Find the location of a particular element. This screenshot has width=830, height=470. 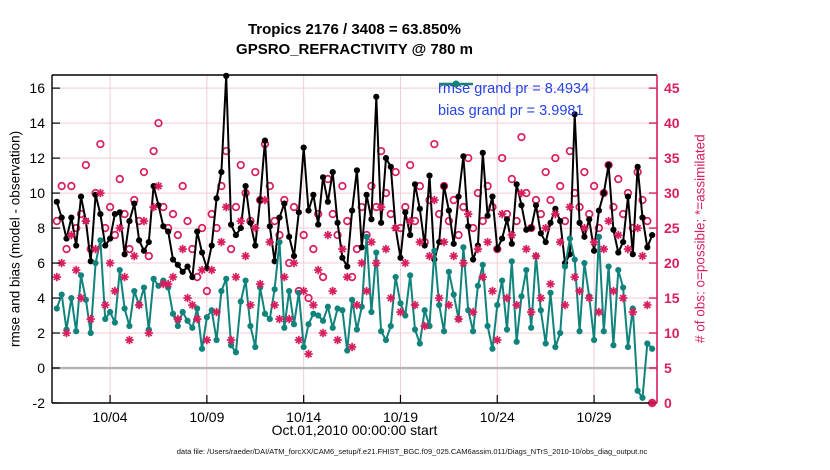

y-right-tick-label: 40 is located at coordinates (672, 123).